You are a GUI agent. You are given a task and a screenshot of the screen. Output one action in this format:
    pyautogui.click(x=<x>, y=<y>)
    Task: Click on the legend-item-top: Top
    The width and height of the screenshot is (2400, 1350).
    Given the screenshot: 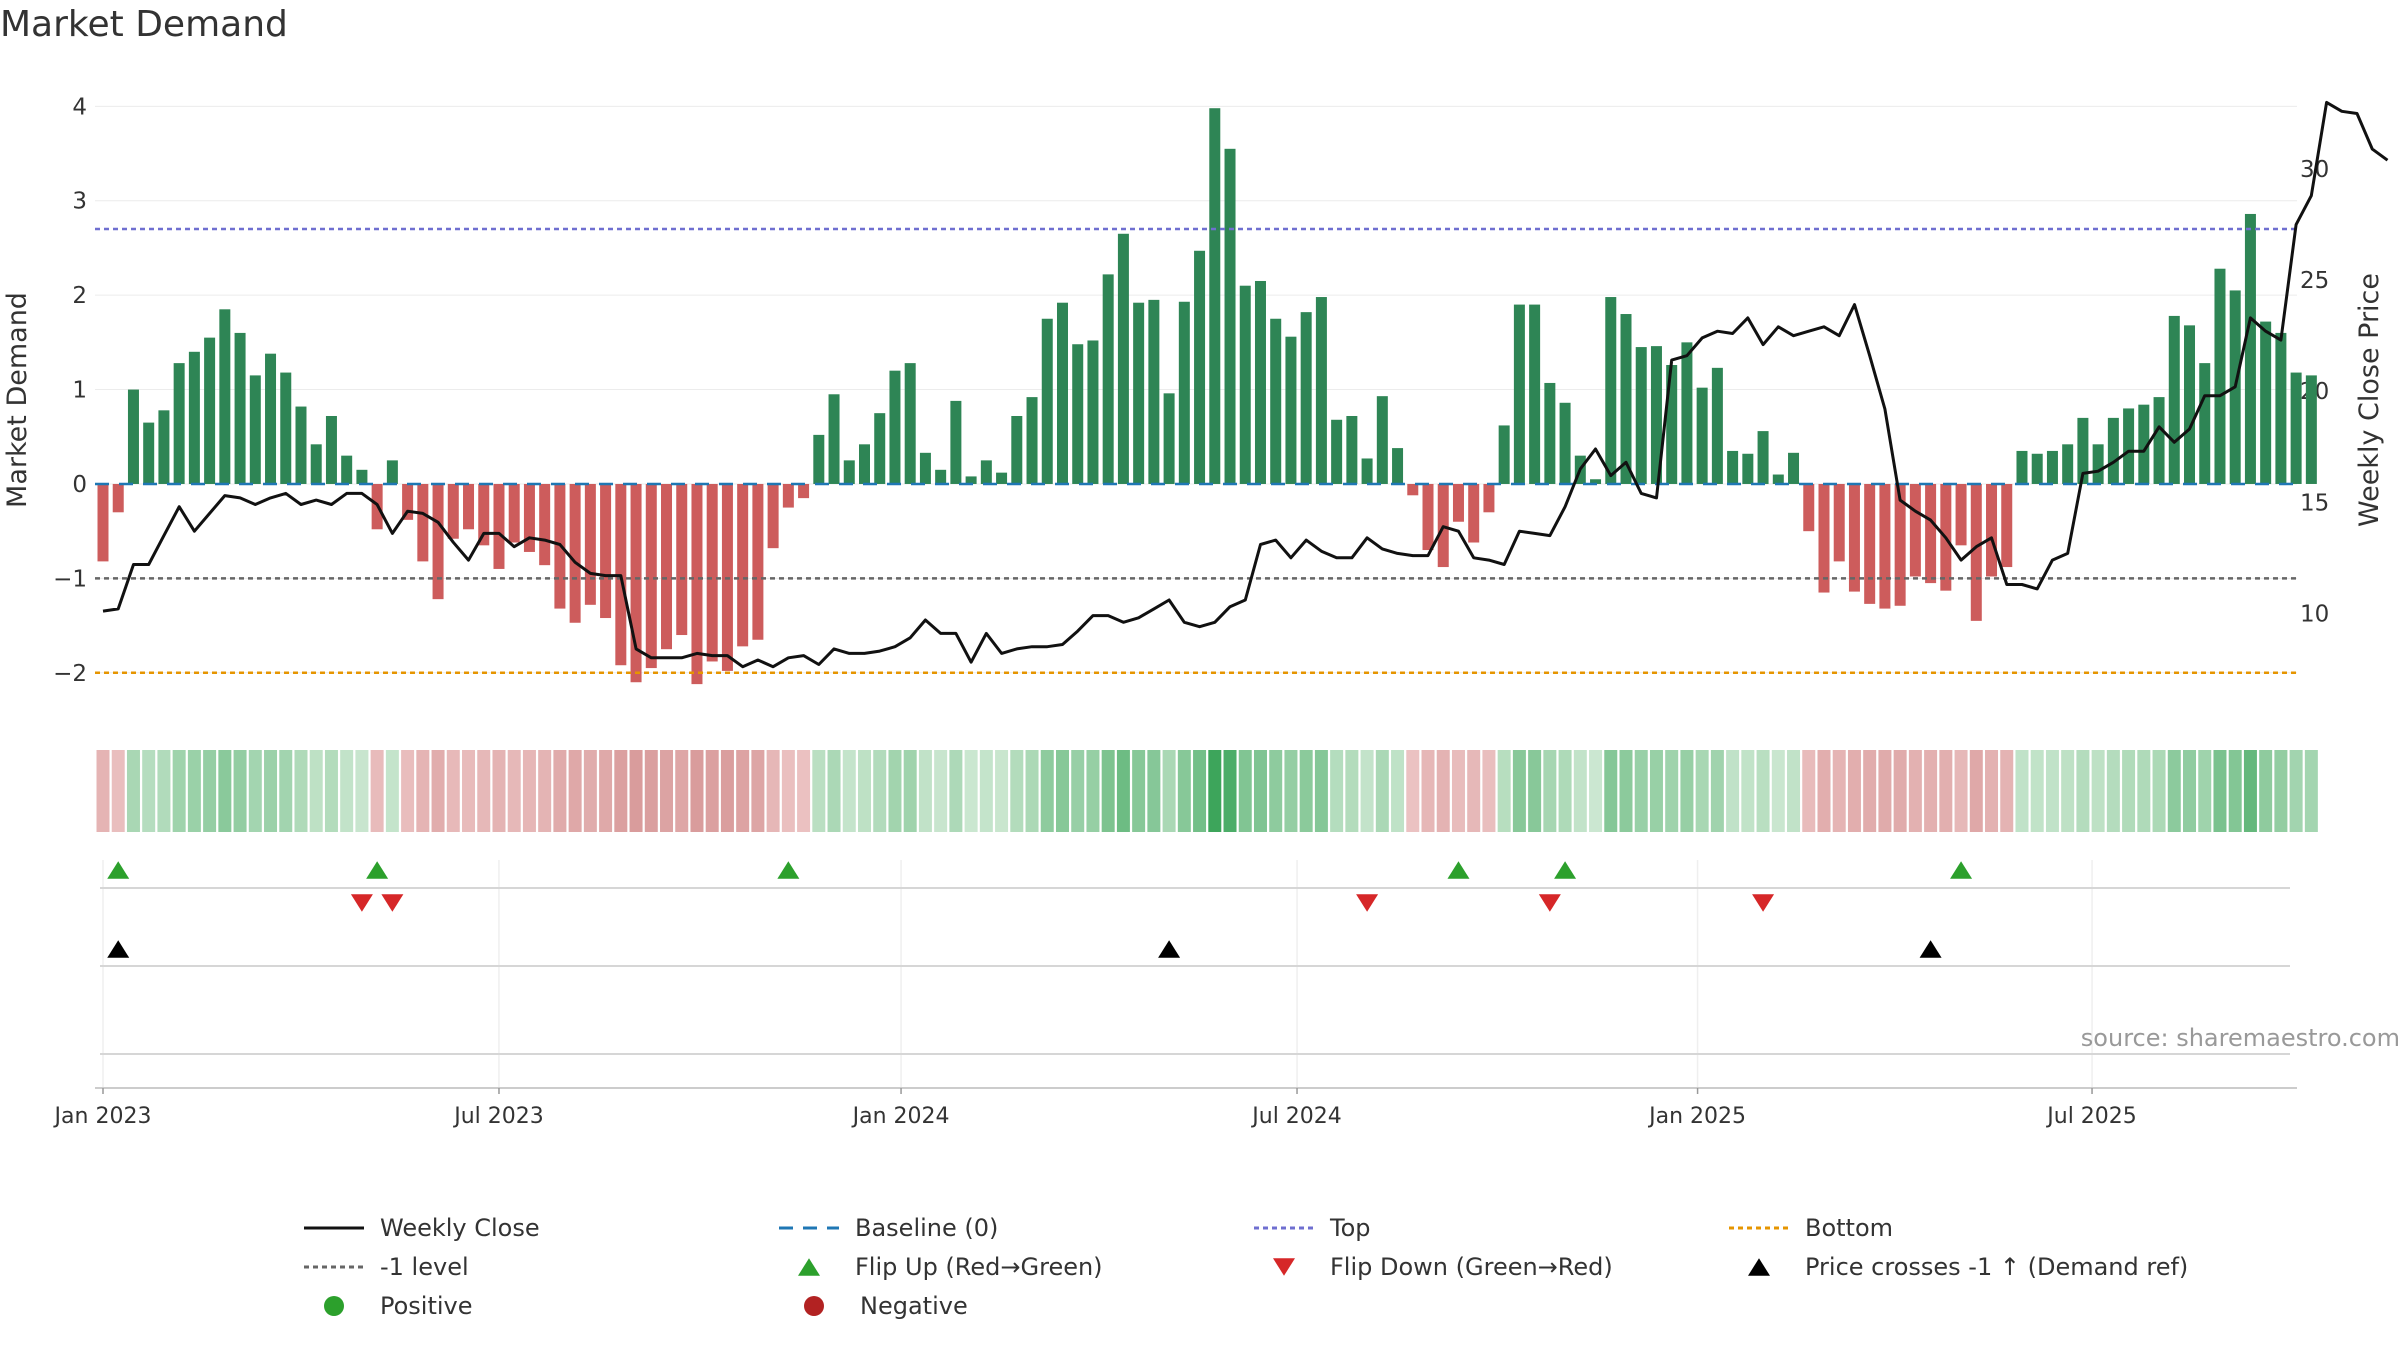 What is the action you would take?
    pyautogui.click(x=1487, y=1228)
    